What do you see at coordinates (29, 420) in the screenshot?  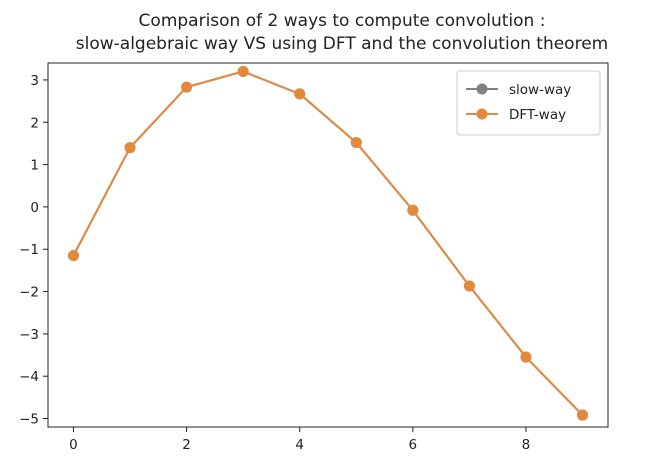 I see `y-tick-label: −5` at bounding box center [29, 420].